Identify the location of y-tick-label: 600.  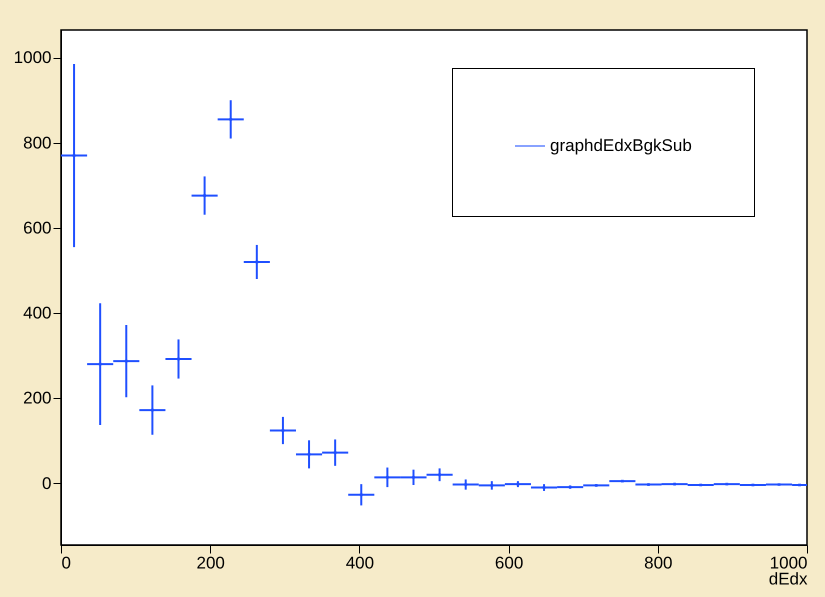
(37, 228).